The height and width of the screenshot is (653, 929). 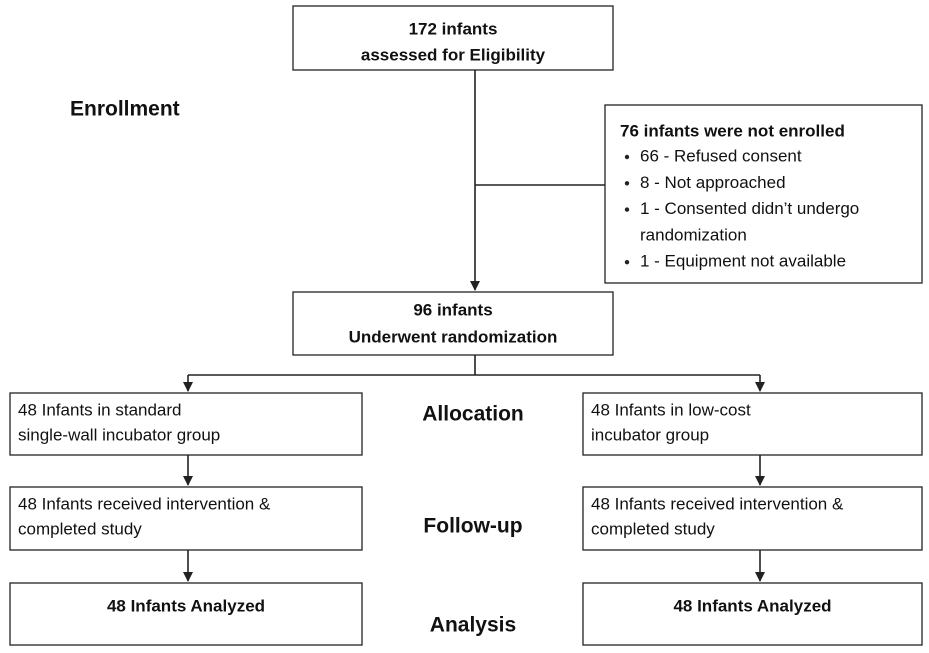 What do you see at coordinates (473, 414) in the screenshot?
I see `stage-label: Allocation` at bounding box center [473, 414].